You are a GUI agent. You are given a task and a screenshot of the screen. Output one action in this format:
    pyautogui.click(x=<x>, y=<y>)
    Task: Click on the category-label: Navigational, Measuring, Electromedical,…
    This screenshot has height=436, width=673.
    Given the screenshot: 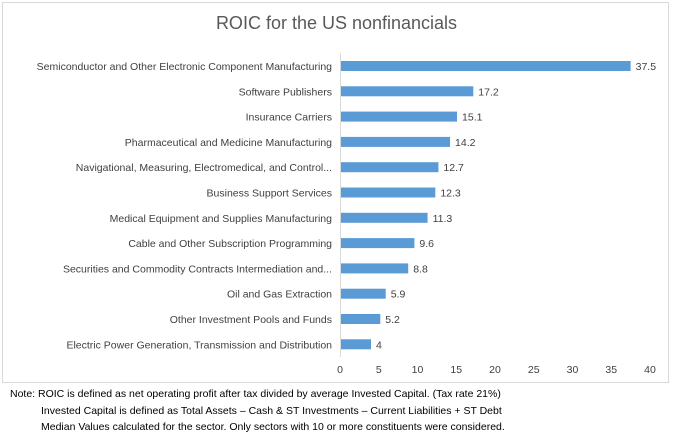 What is the action you would take?
    pyautogui.click(x=204, y=168)
    